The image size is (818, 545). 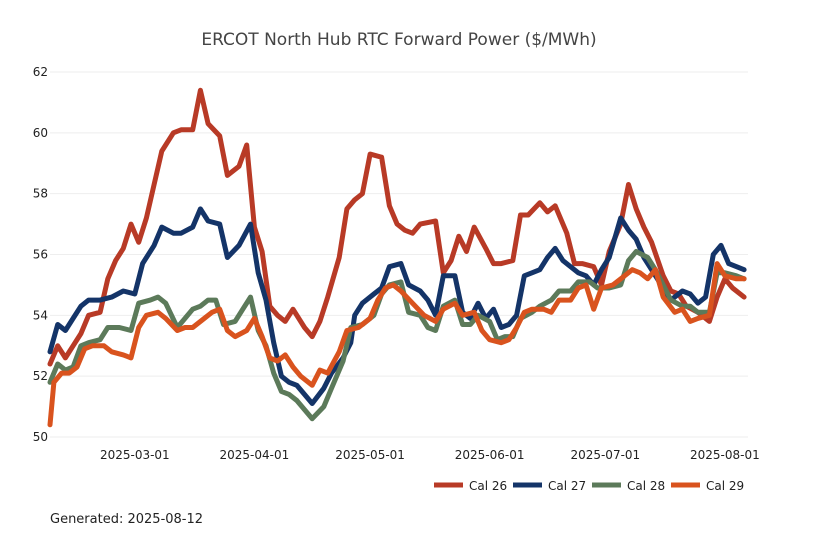 What do you see at coordinates (40, 72) in the screenshot?
I see `y-tick-label: 62` at bounding box center [40, 72].